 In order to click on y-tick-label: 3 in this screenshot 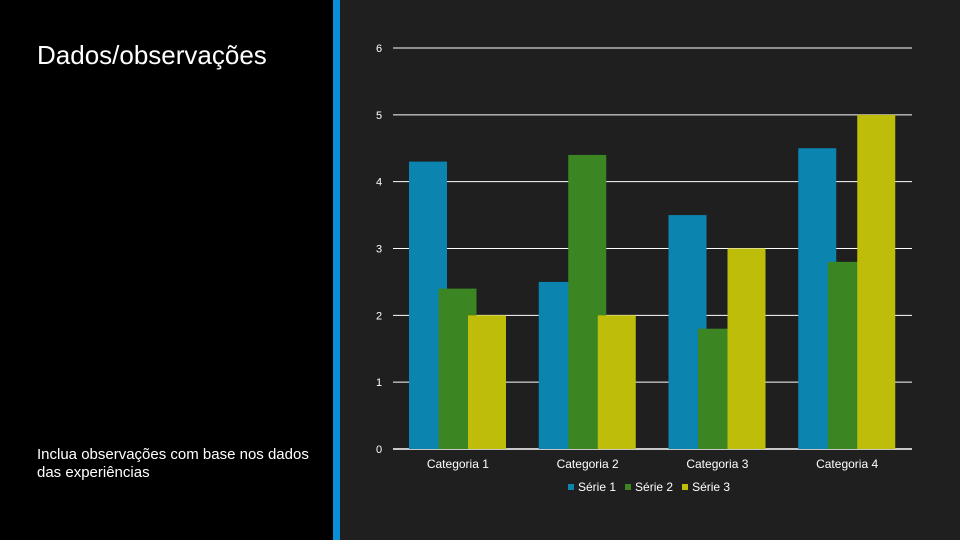, I will do `click(379, 250)`.